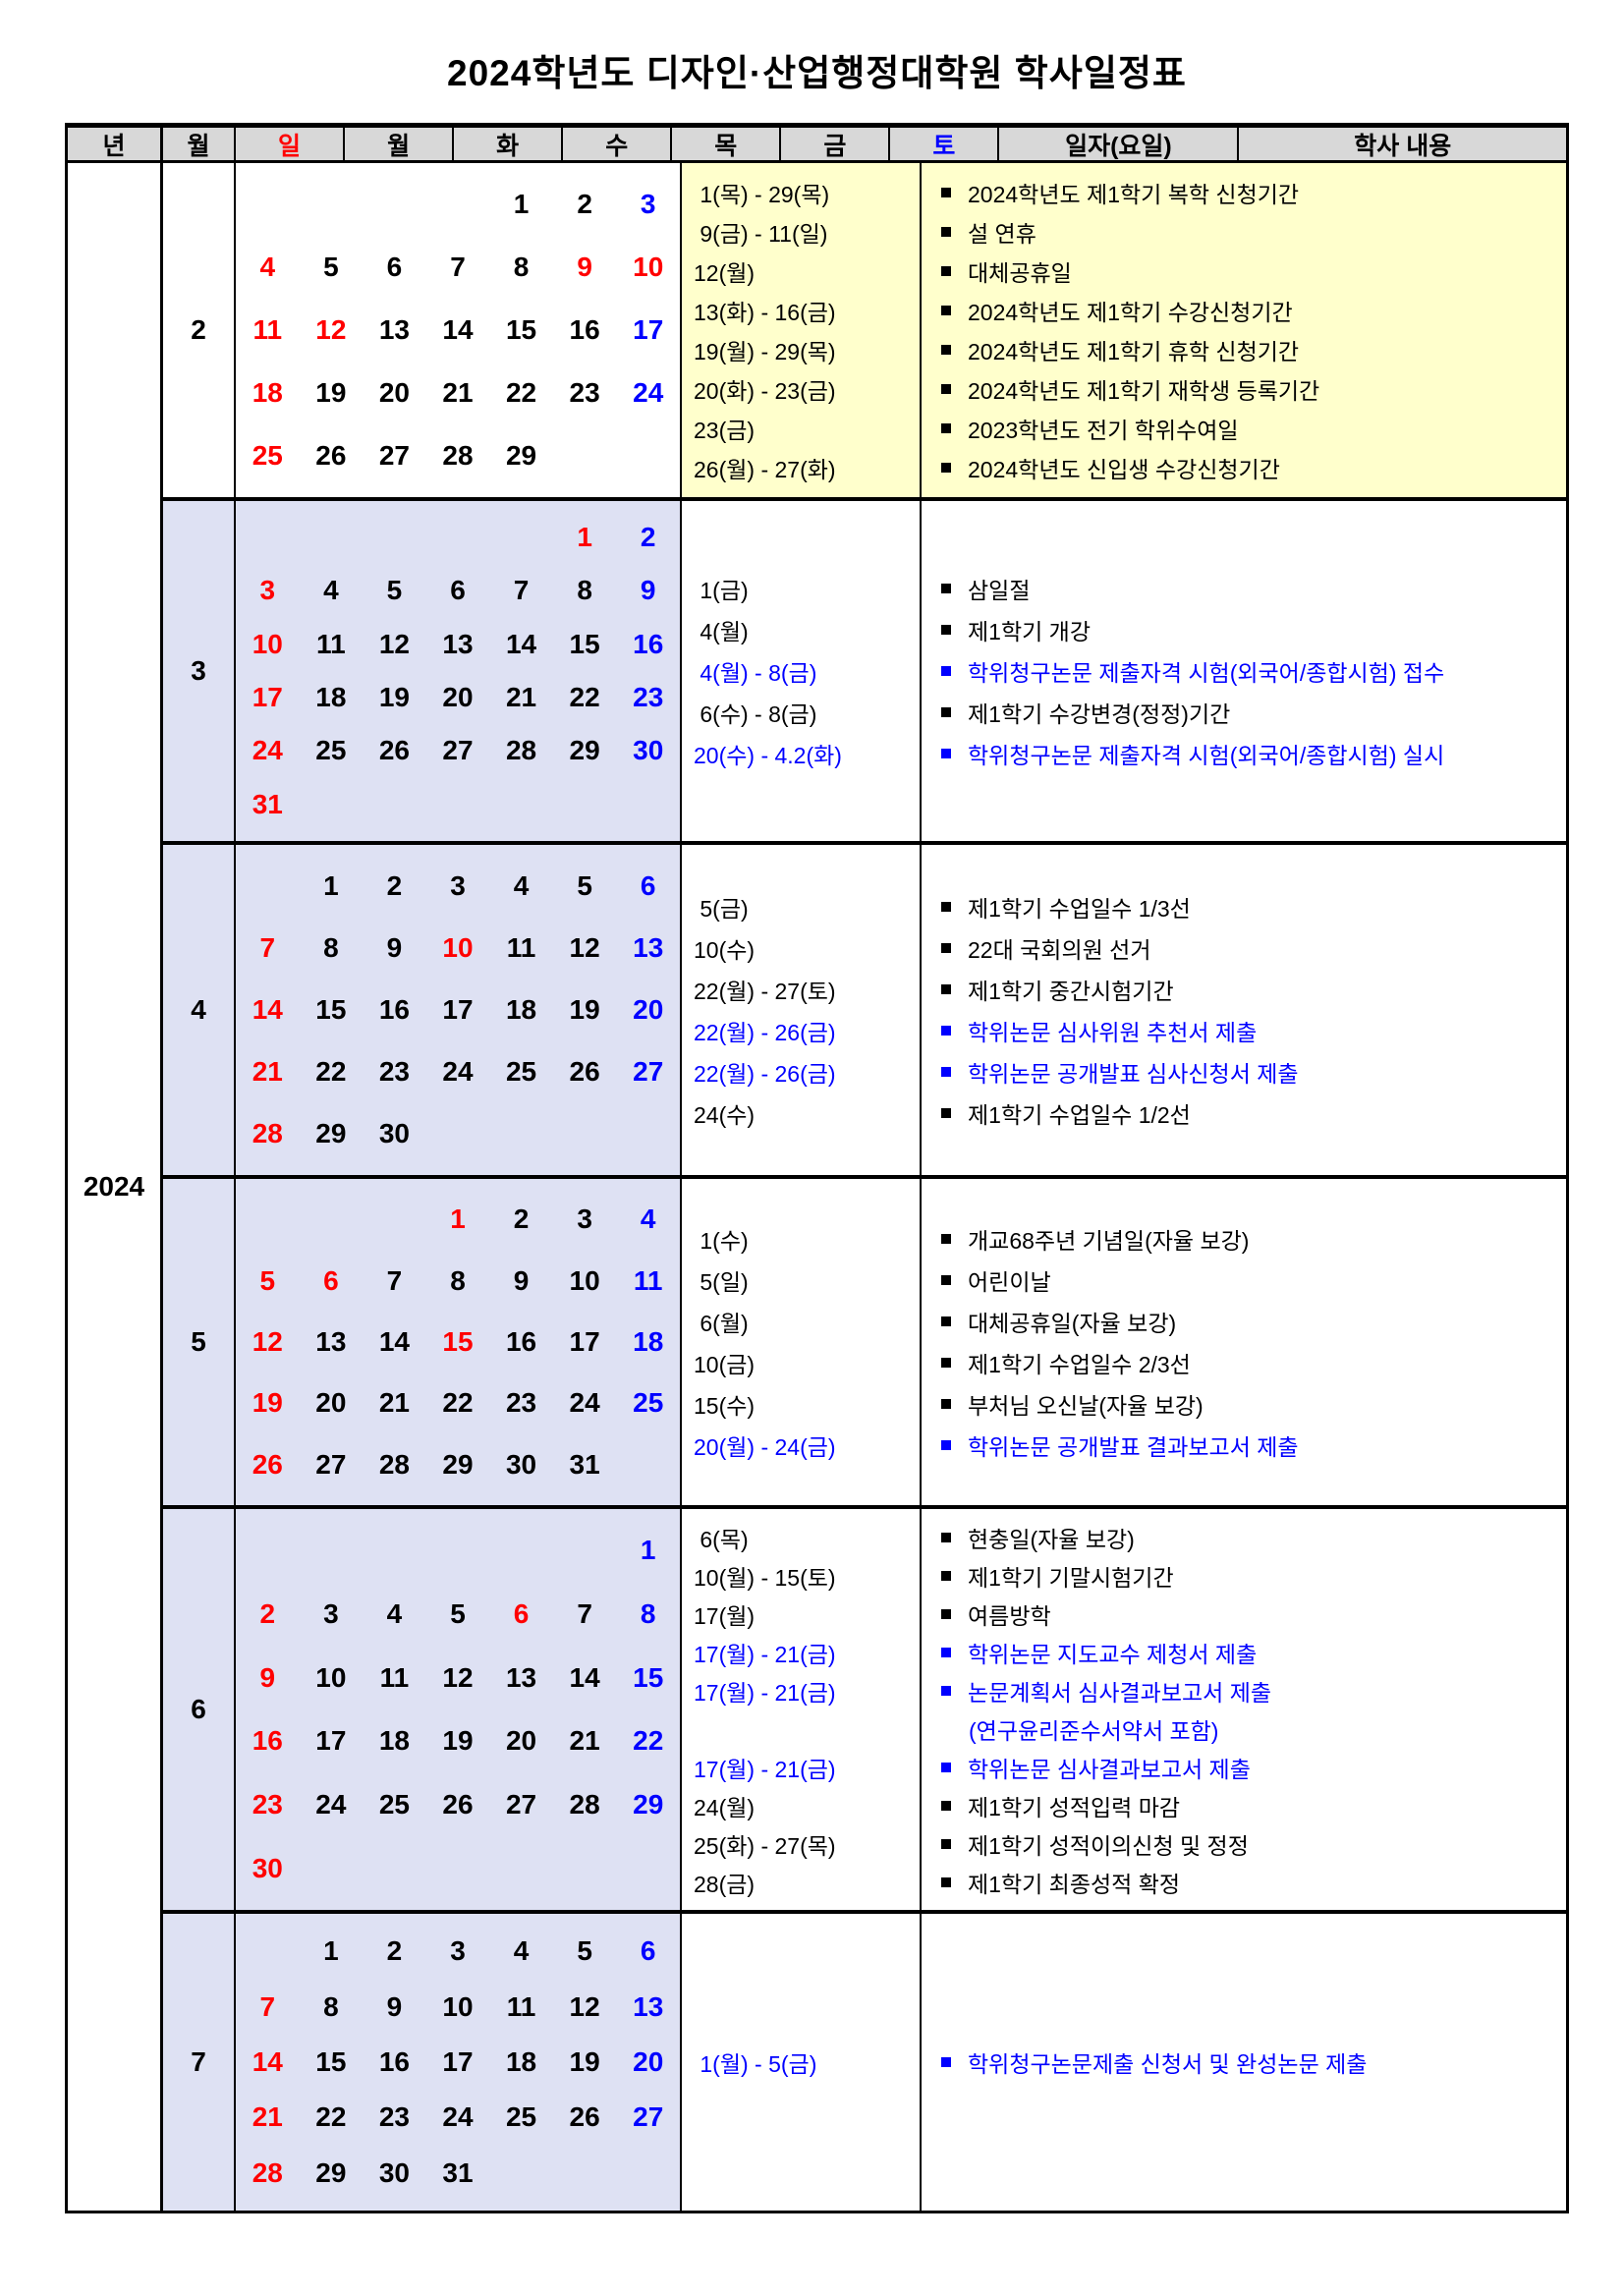 The image size is (1624, 2296). Describe the element at coordinates (1002, 234) in the screenshot. I see `event-text: 설 연휴` at that location.